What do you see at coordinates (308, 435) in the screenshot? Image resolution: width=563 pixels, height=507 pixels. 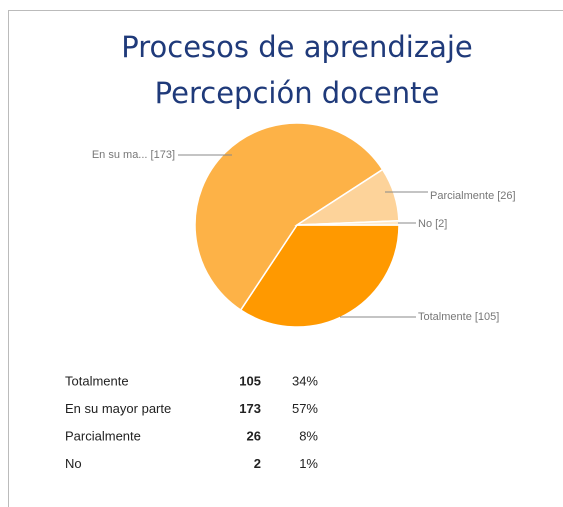 I see `table-percent: 8%` at bounding box center [308, 435].